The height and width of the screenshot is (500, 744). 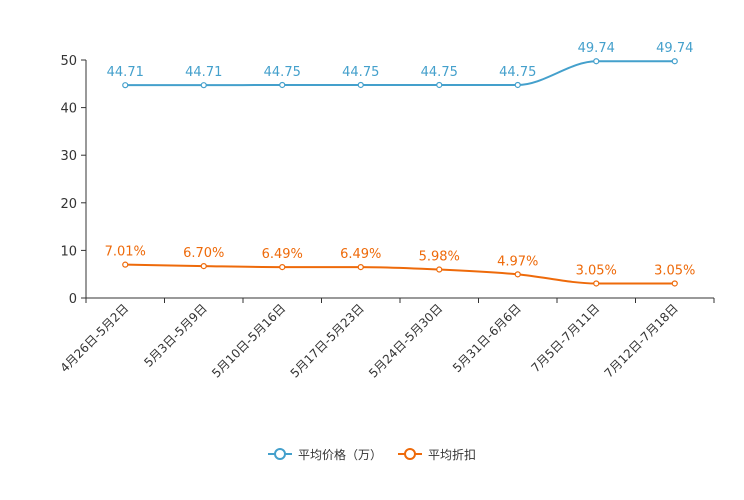 What do you see at coordinates (410, 454) in the screenshot?
I see `legend-marker-avg-discount` at bounding box center [410, 454].